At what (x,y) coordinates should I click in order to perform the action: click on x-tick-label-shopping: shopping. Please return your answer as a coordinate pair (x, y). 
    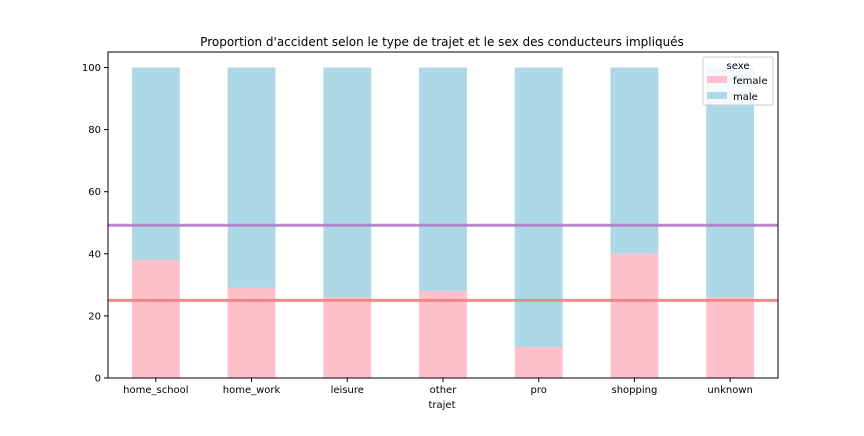
    Looking at the image, I should click on (635, 390).